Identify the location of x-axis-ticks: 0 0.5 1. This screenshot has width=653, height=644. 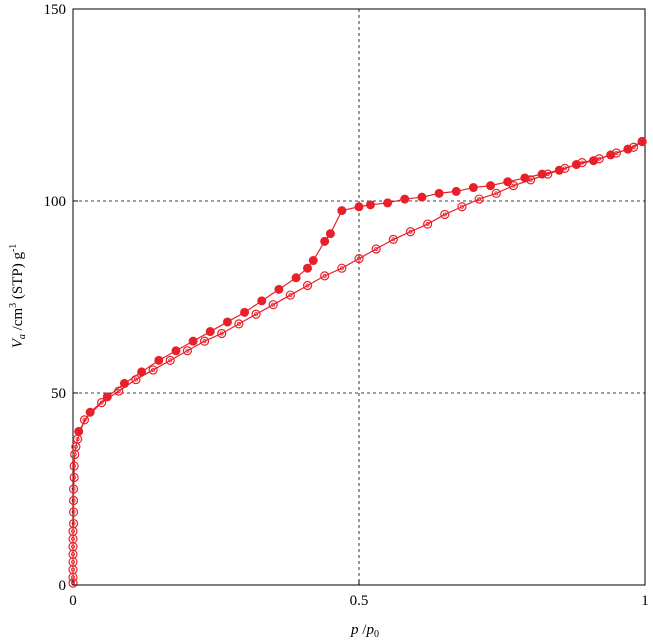
(359, 594).